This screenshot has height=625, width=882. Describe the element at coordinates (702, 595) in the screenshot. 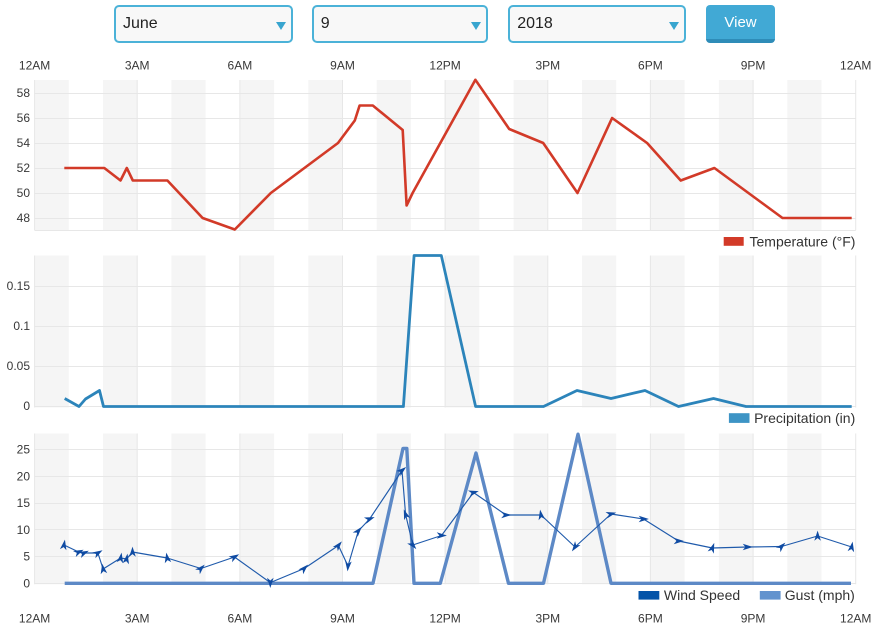

I see `svg-text: Wind Speed` at that location.